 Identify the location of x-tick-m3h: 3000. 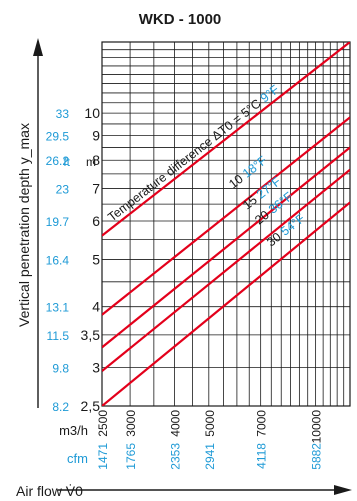
(131, 423).